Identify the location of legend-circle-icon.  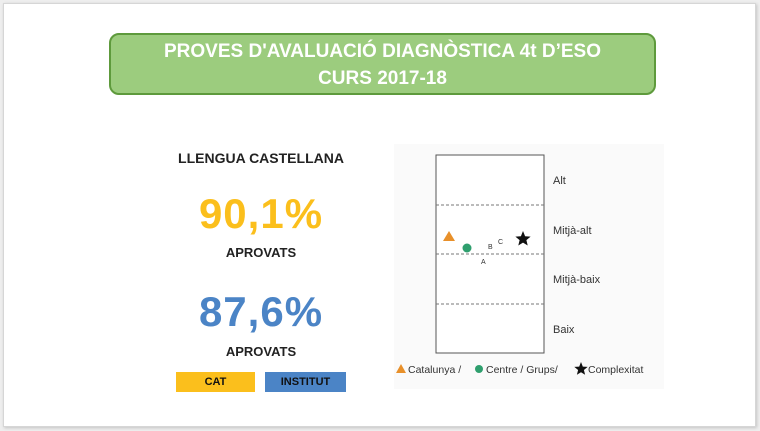
(479, 369).